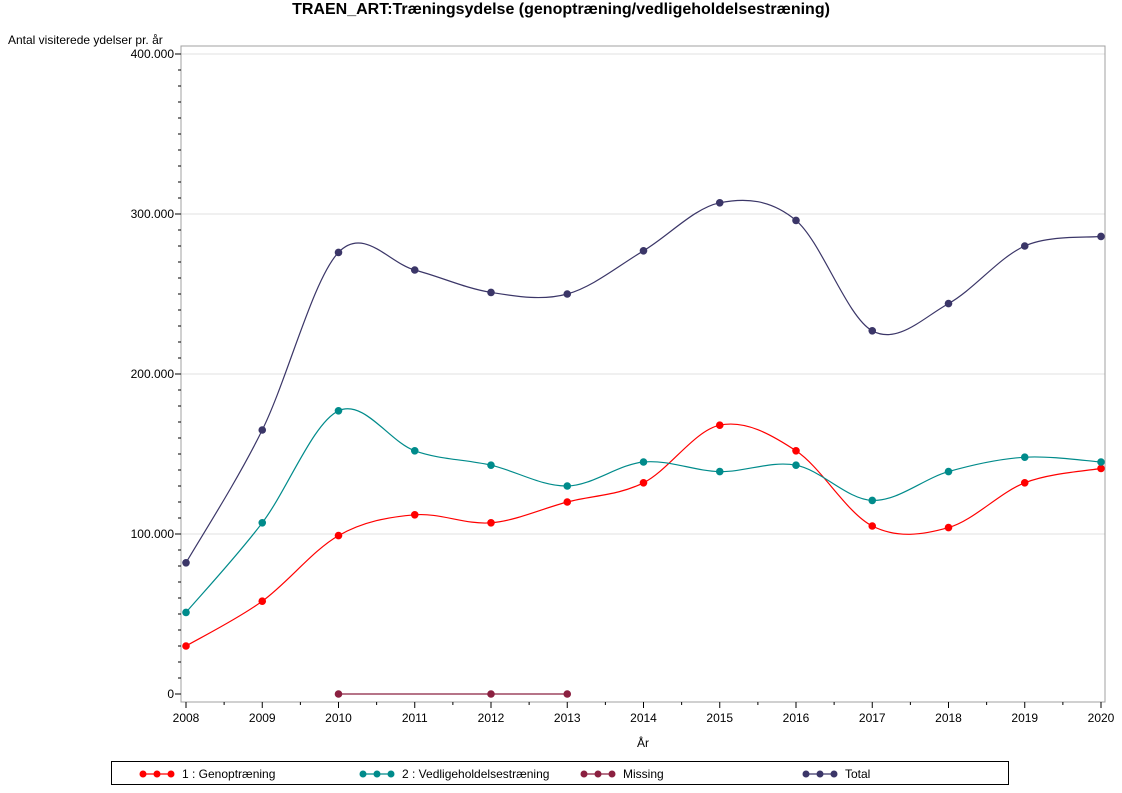 This screenshot has width=1122, height=793. What do you see at coordinates (186, 718) in the screenshot?
I see `x-tick-label-0: 2008` at bounding box center [186, 718].